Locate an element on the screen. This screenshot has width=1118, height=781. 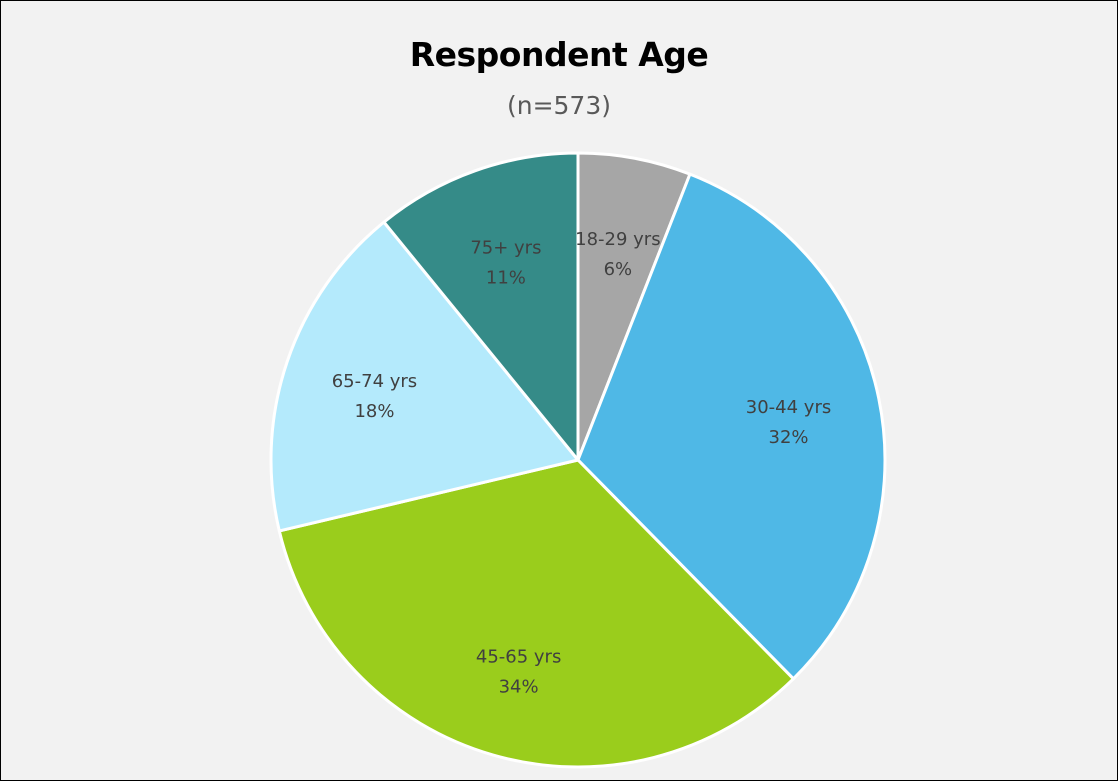
slice-category-label: 45-65 yrs is located at coordinates (518, 657).